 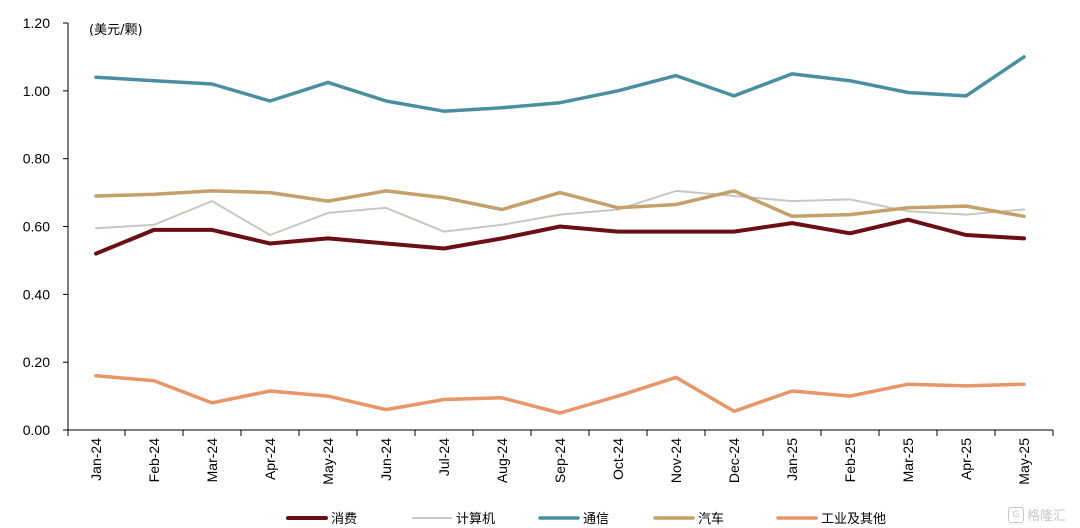 I want to click on x-tick-label: Apr-25, so click(x=966, y=459).